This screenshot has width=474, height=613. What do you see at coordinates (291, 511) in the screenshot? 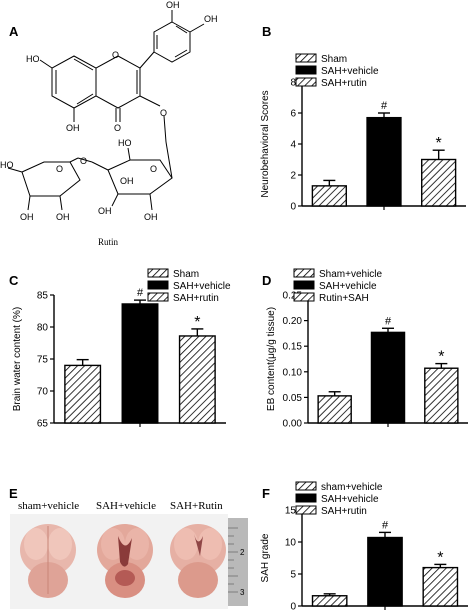
I see `y-tick-label: 15` at bounding box center [291, 511].